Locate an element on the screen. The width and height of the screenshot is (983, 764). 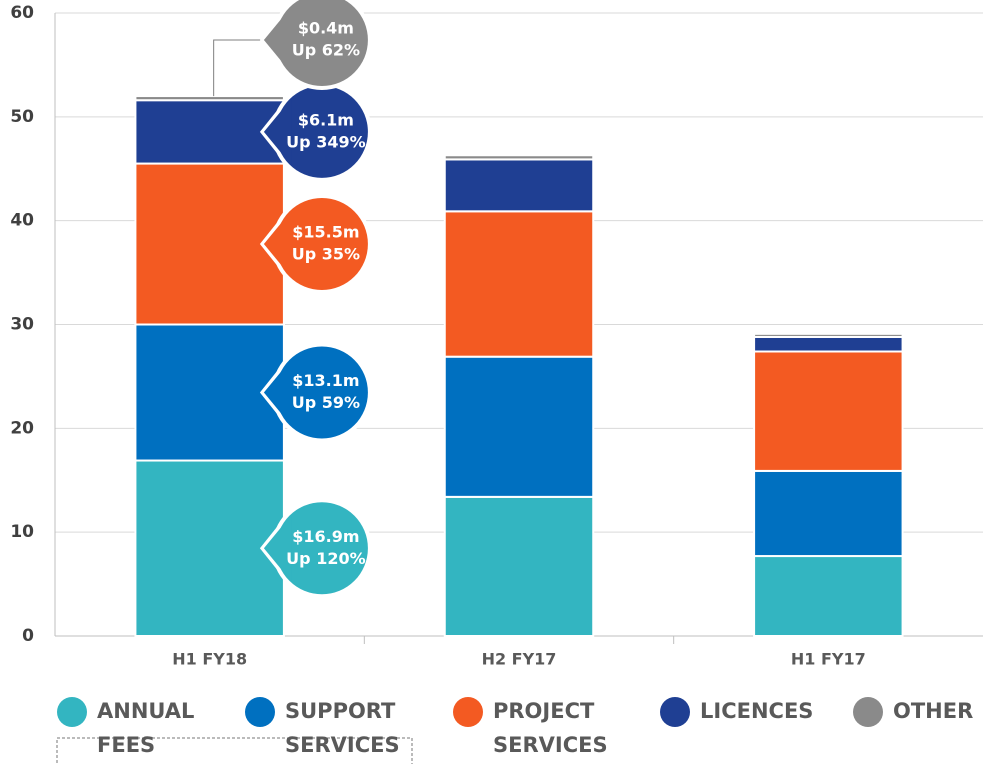
callout: $16.9m Up 120% is located at coordinates (315, 548).